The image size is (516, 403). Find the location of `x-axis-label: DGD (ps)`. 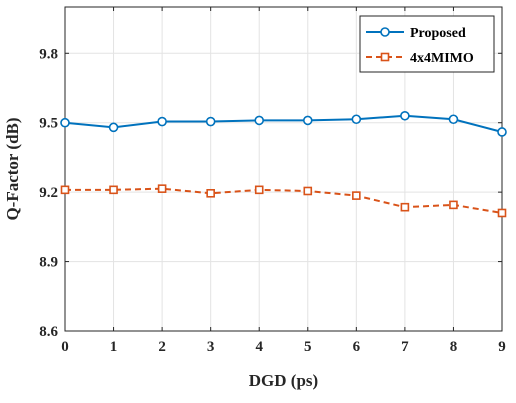

x-axis-label: DGD (ps) is located at coordinates (283, 380).